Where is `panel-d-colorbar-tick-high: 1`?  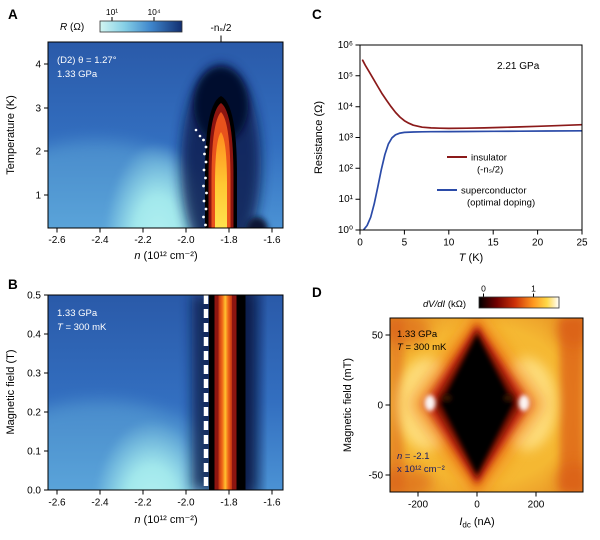 panel-d-colorbar-tick-high: 1 is located at coordinates (533, 289).